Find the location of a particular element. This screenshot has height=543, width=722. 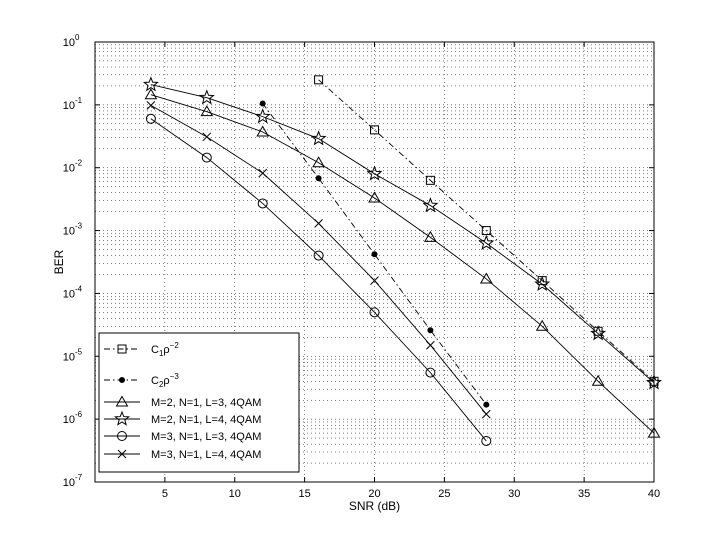

x-tick-label: 40 is located at coordinates (654, 494).